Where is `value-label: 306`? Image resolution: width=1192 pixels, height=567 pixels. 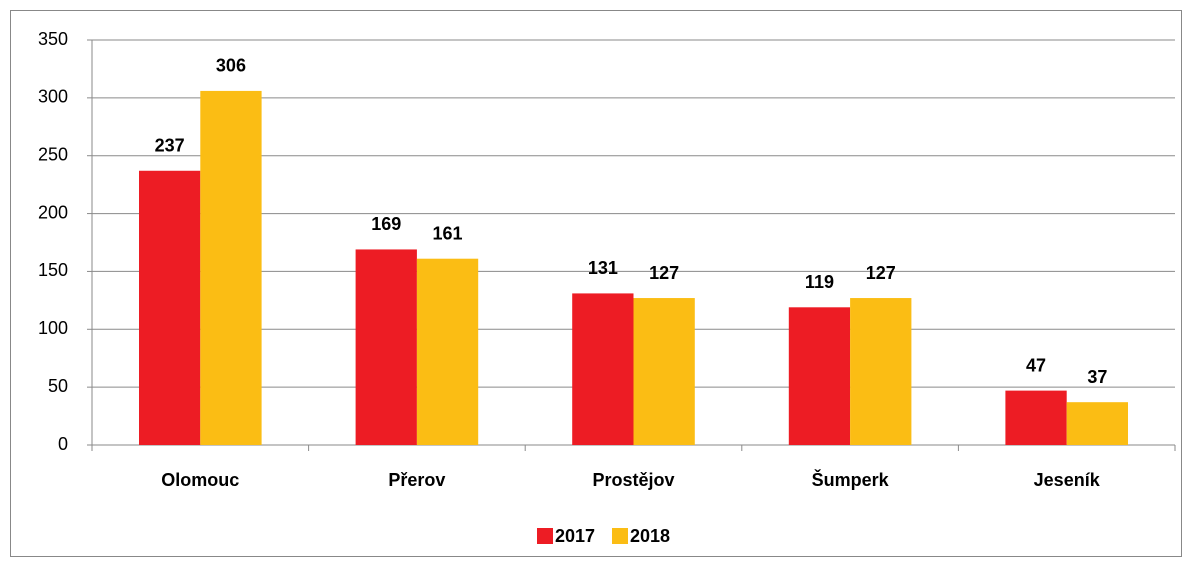 value-label: 306 is located at coordinates (231, 66).